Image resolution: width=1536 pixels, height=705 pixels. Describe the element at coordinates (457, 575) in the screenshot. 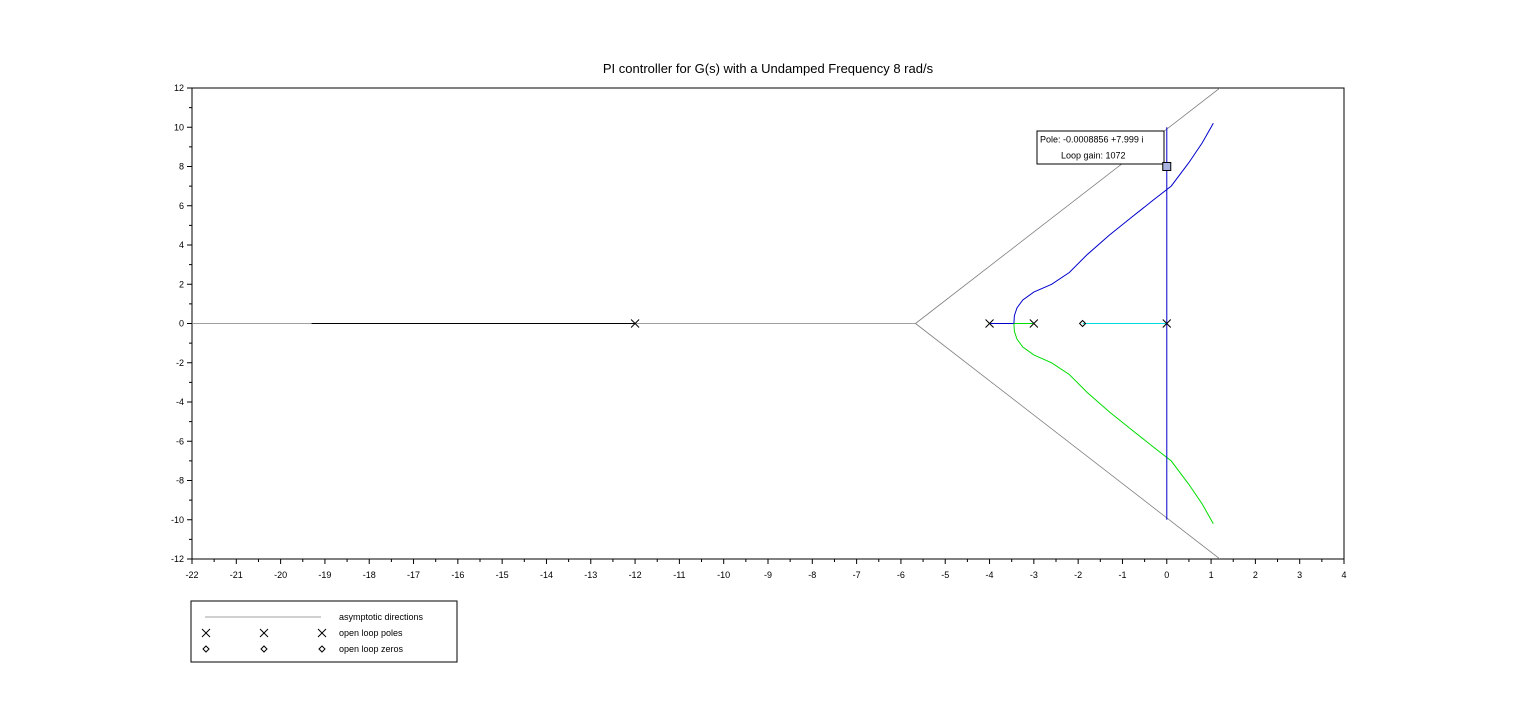

I see `x-tick-label: -16` at that location.